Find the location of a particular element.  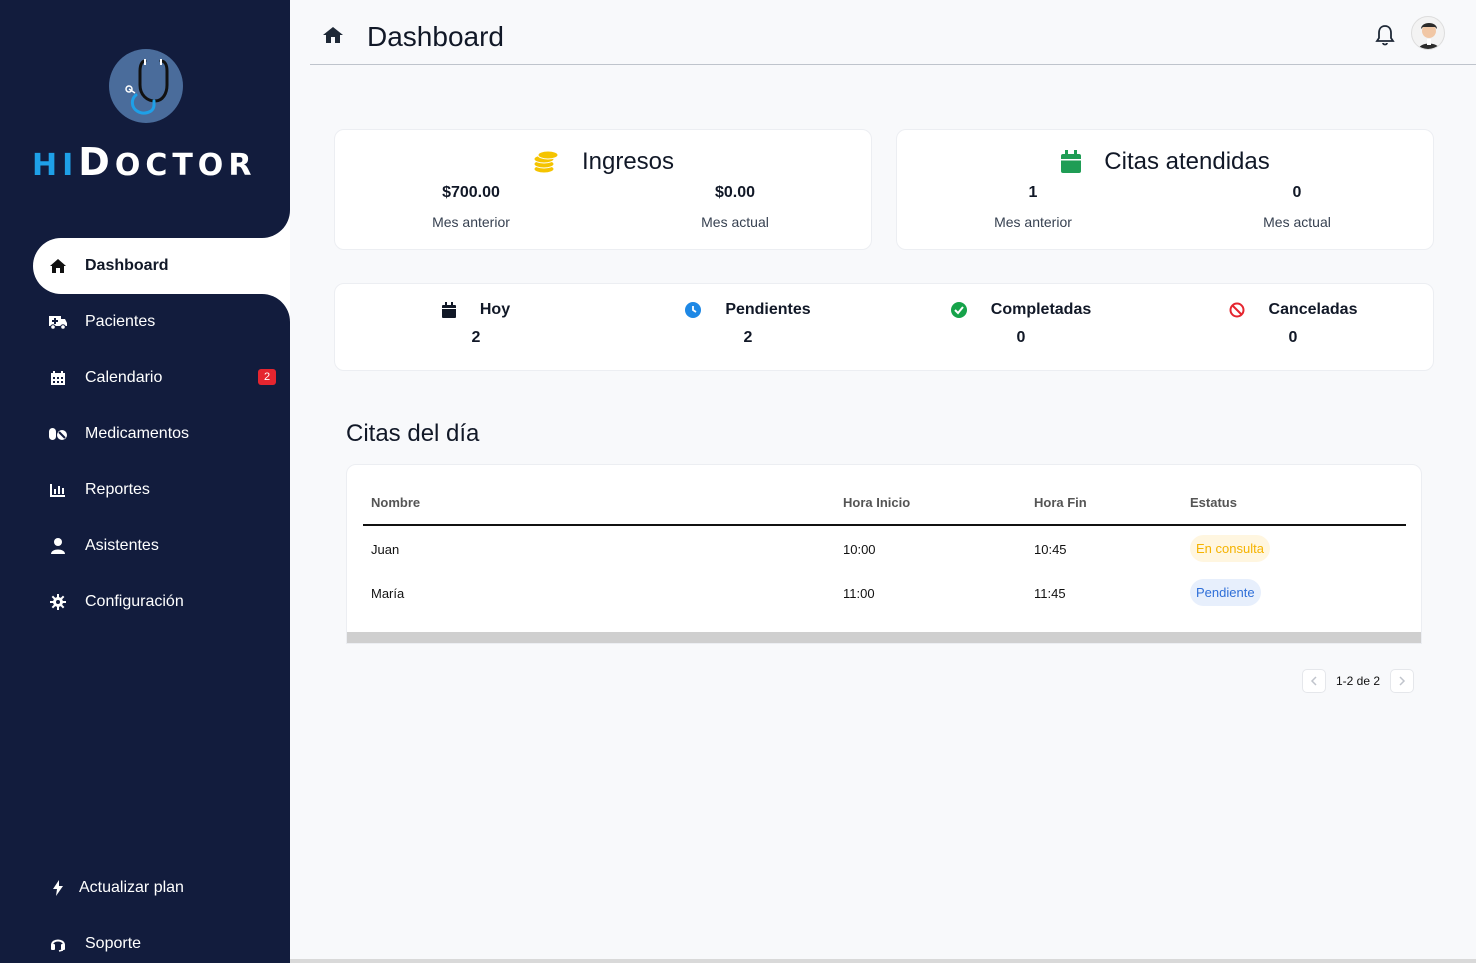

summary-pendientes-label: Pendientes is located at coordinates (768, 309).